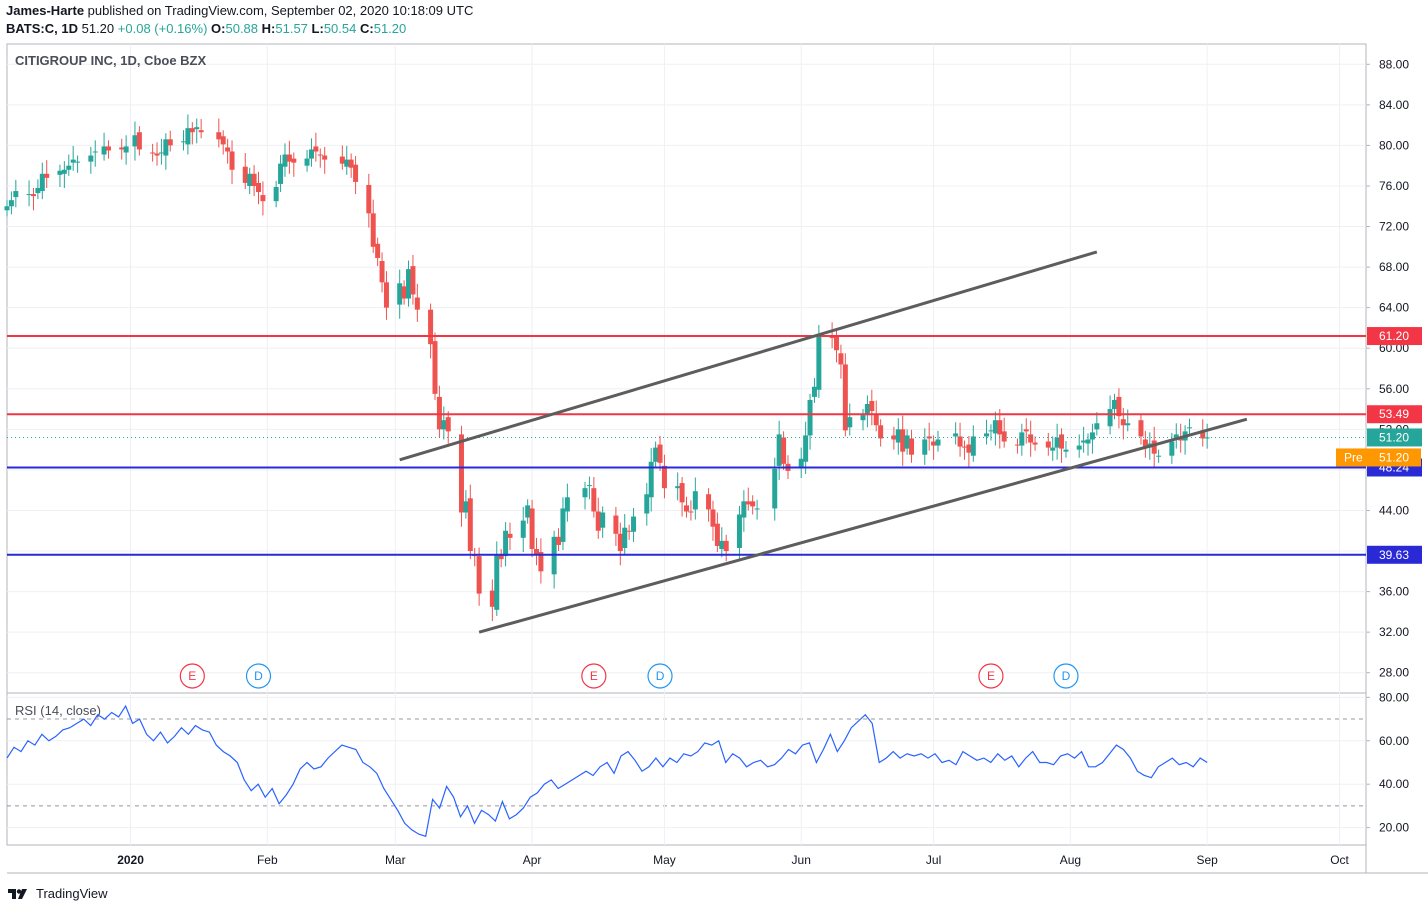  I want to click on rsi-axis-label: 40.00, so click(1394, 784).